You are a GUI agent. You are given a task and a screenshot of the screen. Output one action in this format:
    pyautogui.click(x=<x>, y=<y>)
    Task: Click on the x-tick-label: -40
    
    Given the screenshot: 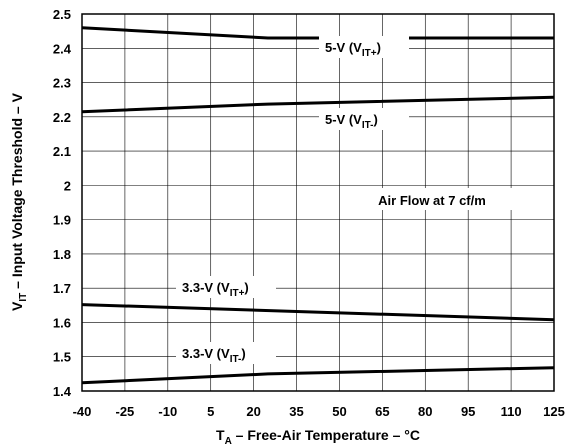 What is the action you would take?
    pyautogui.click(x=82, y=411)
    